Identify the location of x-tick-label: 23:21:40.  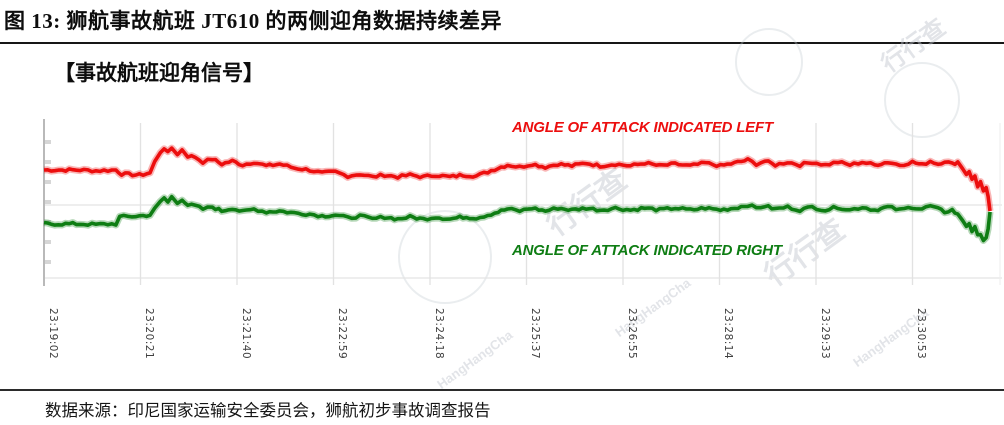
(245, 334).